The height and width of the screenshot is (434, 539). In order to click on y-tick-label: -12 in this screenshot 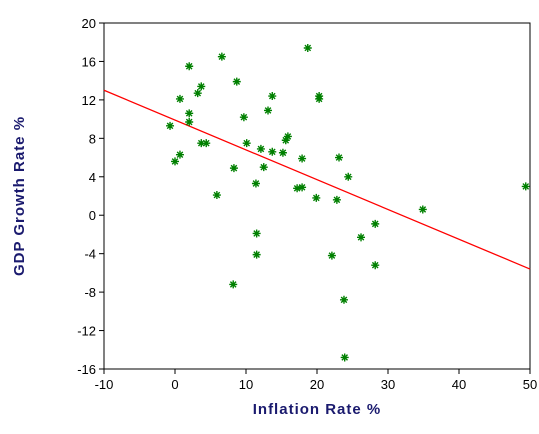, I will do `click(86, 331)`.